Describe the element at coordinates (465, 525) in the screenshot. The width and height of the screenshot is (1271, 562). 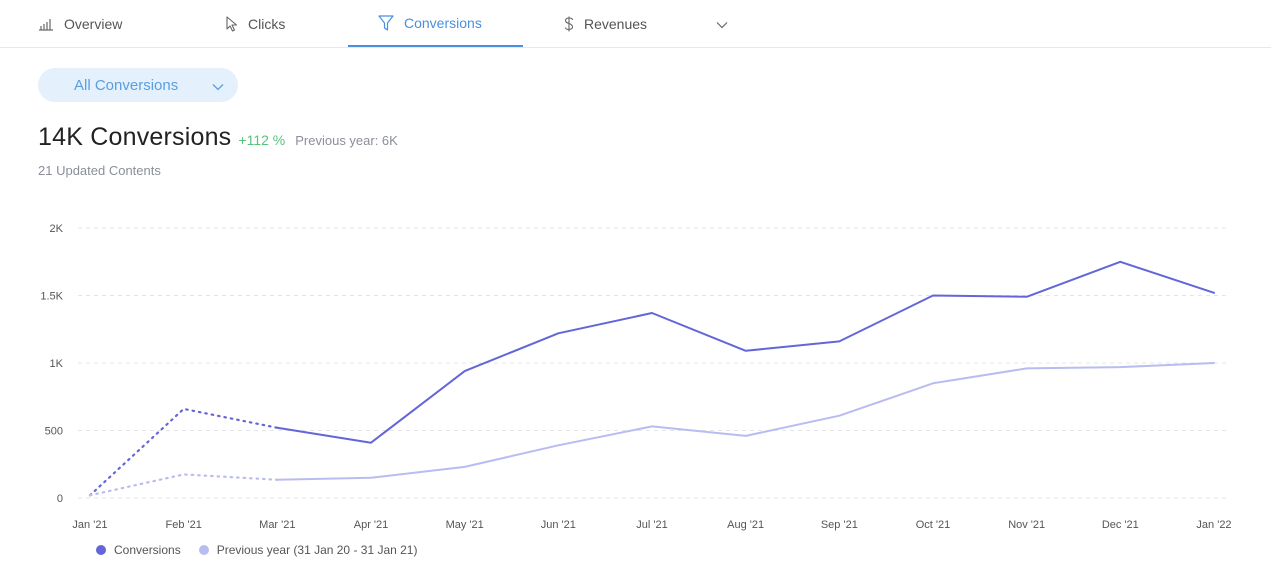
I see `x-tick-label: May '21` at that location.